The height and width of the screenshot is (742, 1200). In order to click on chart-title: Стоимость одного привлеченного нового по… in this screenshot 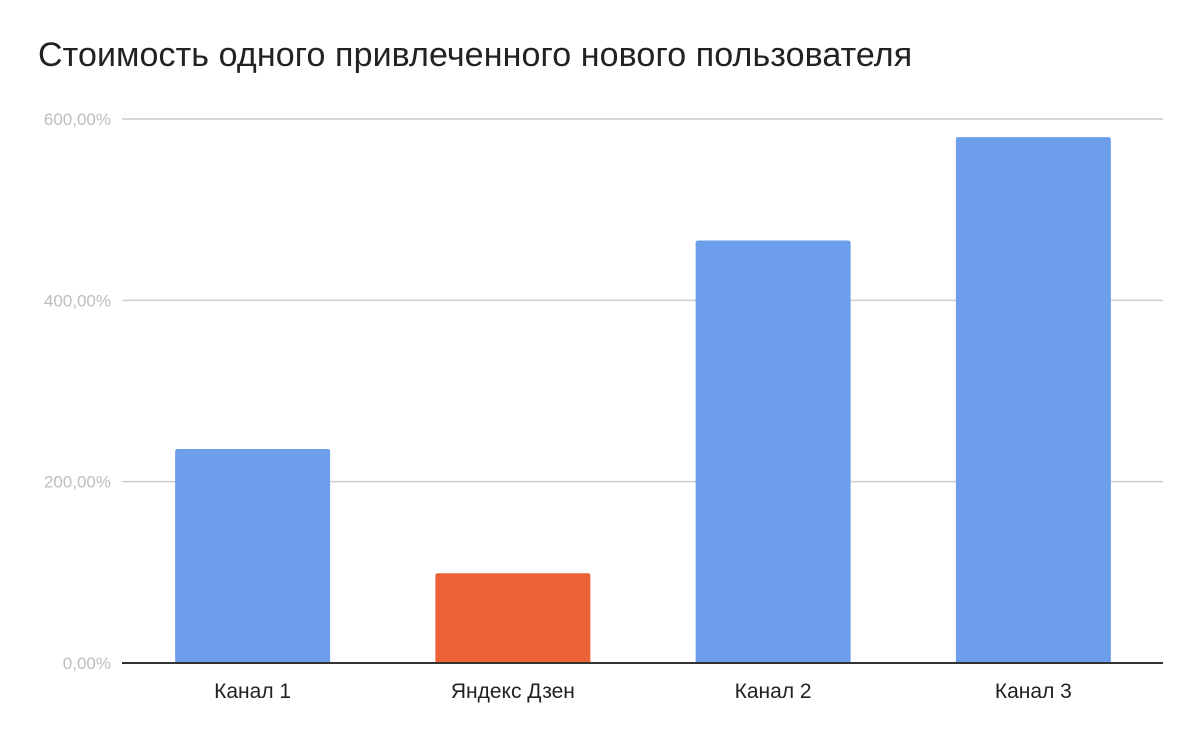, I will do `click(475, 55)`.